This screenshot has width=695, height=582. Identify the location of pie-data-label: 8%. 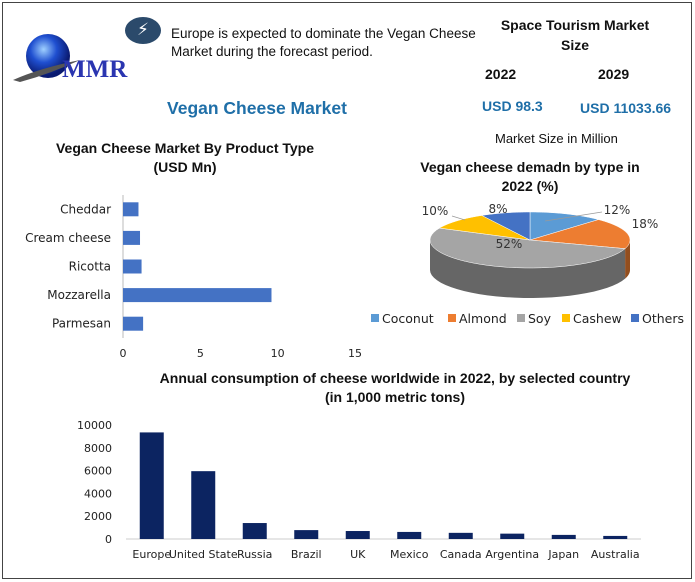
(497, 209).